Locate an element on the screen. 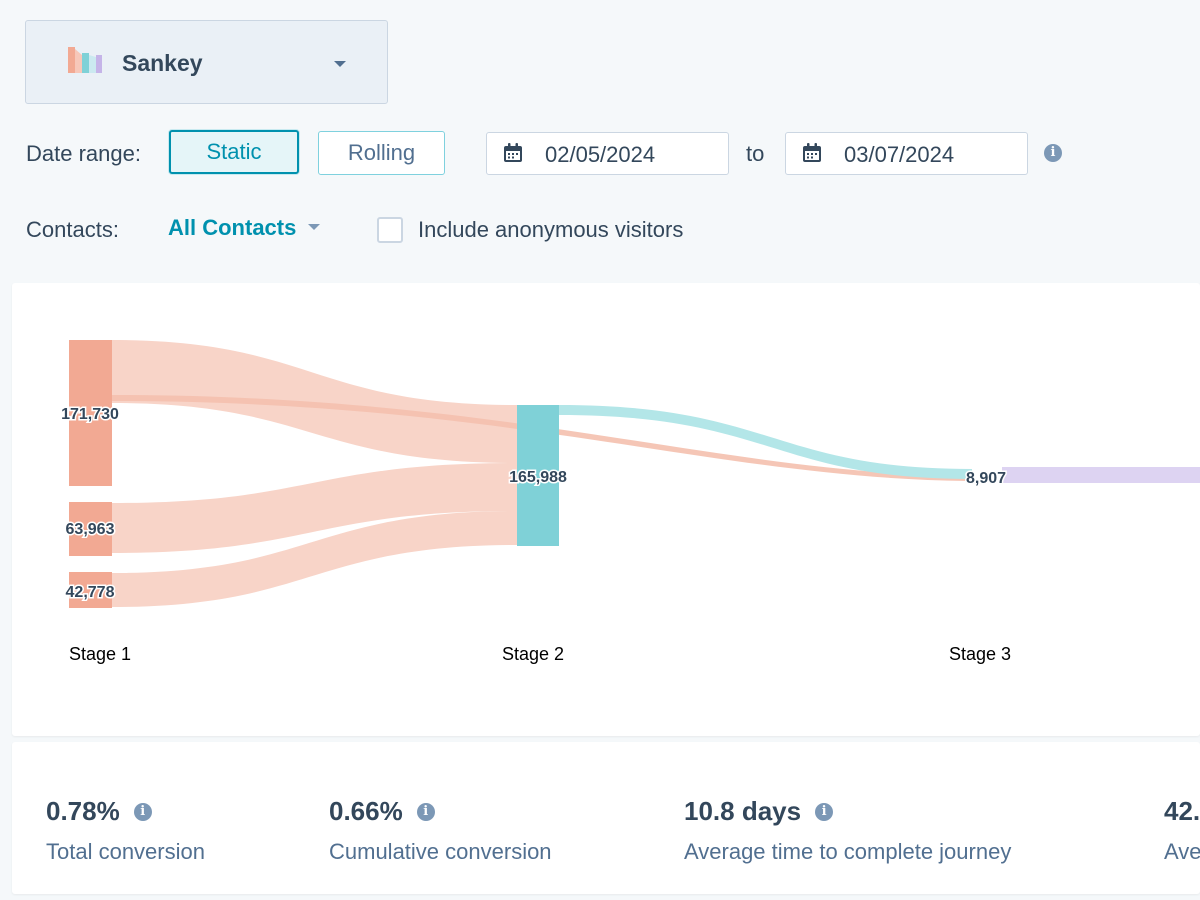 This screenshot has height=900, width=1200. static-toggle-button: Static is located at coordinates (234, 152).